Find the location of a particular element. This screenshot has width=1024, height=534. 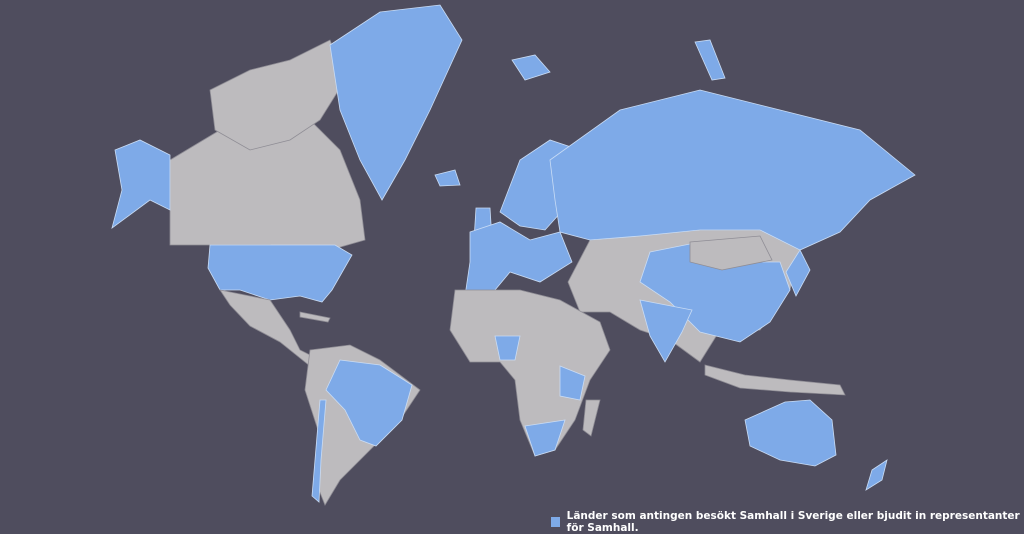

oceania is located at coordinates (816, 445).